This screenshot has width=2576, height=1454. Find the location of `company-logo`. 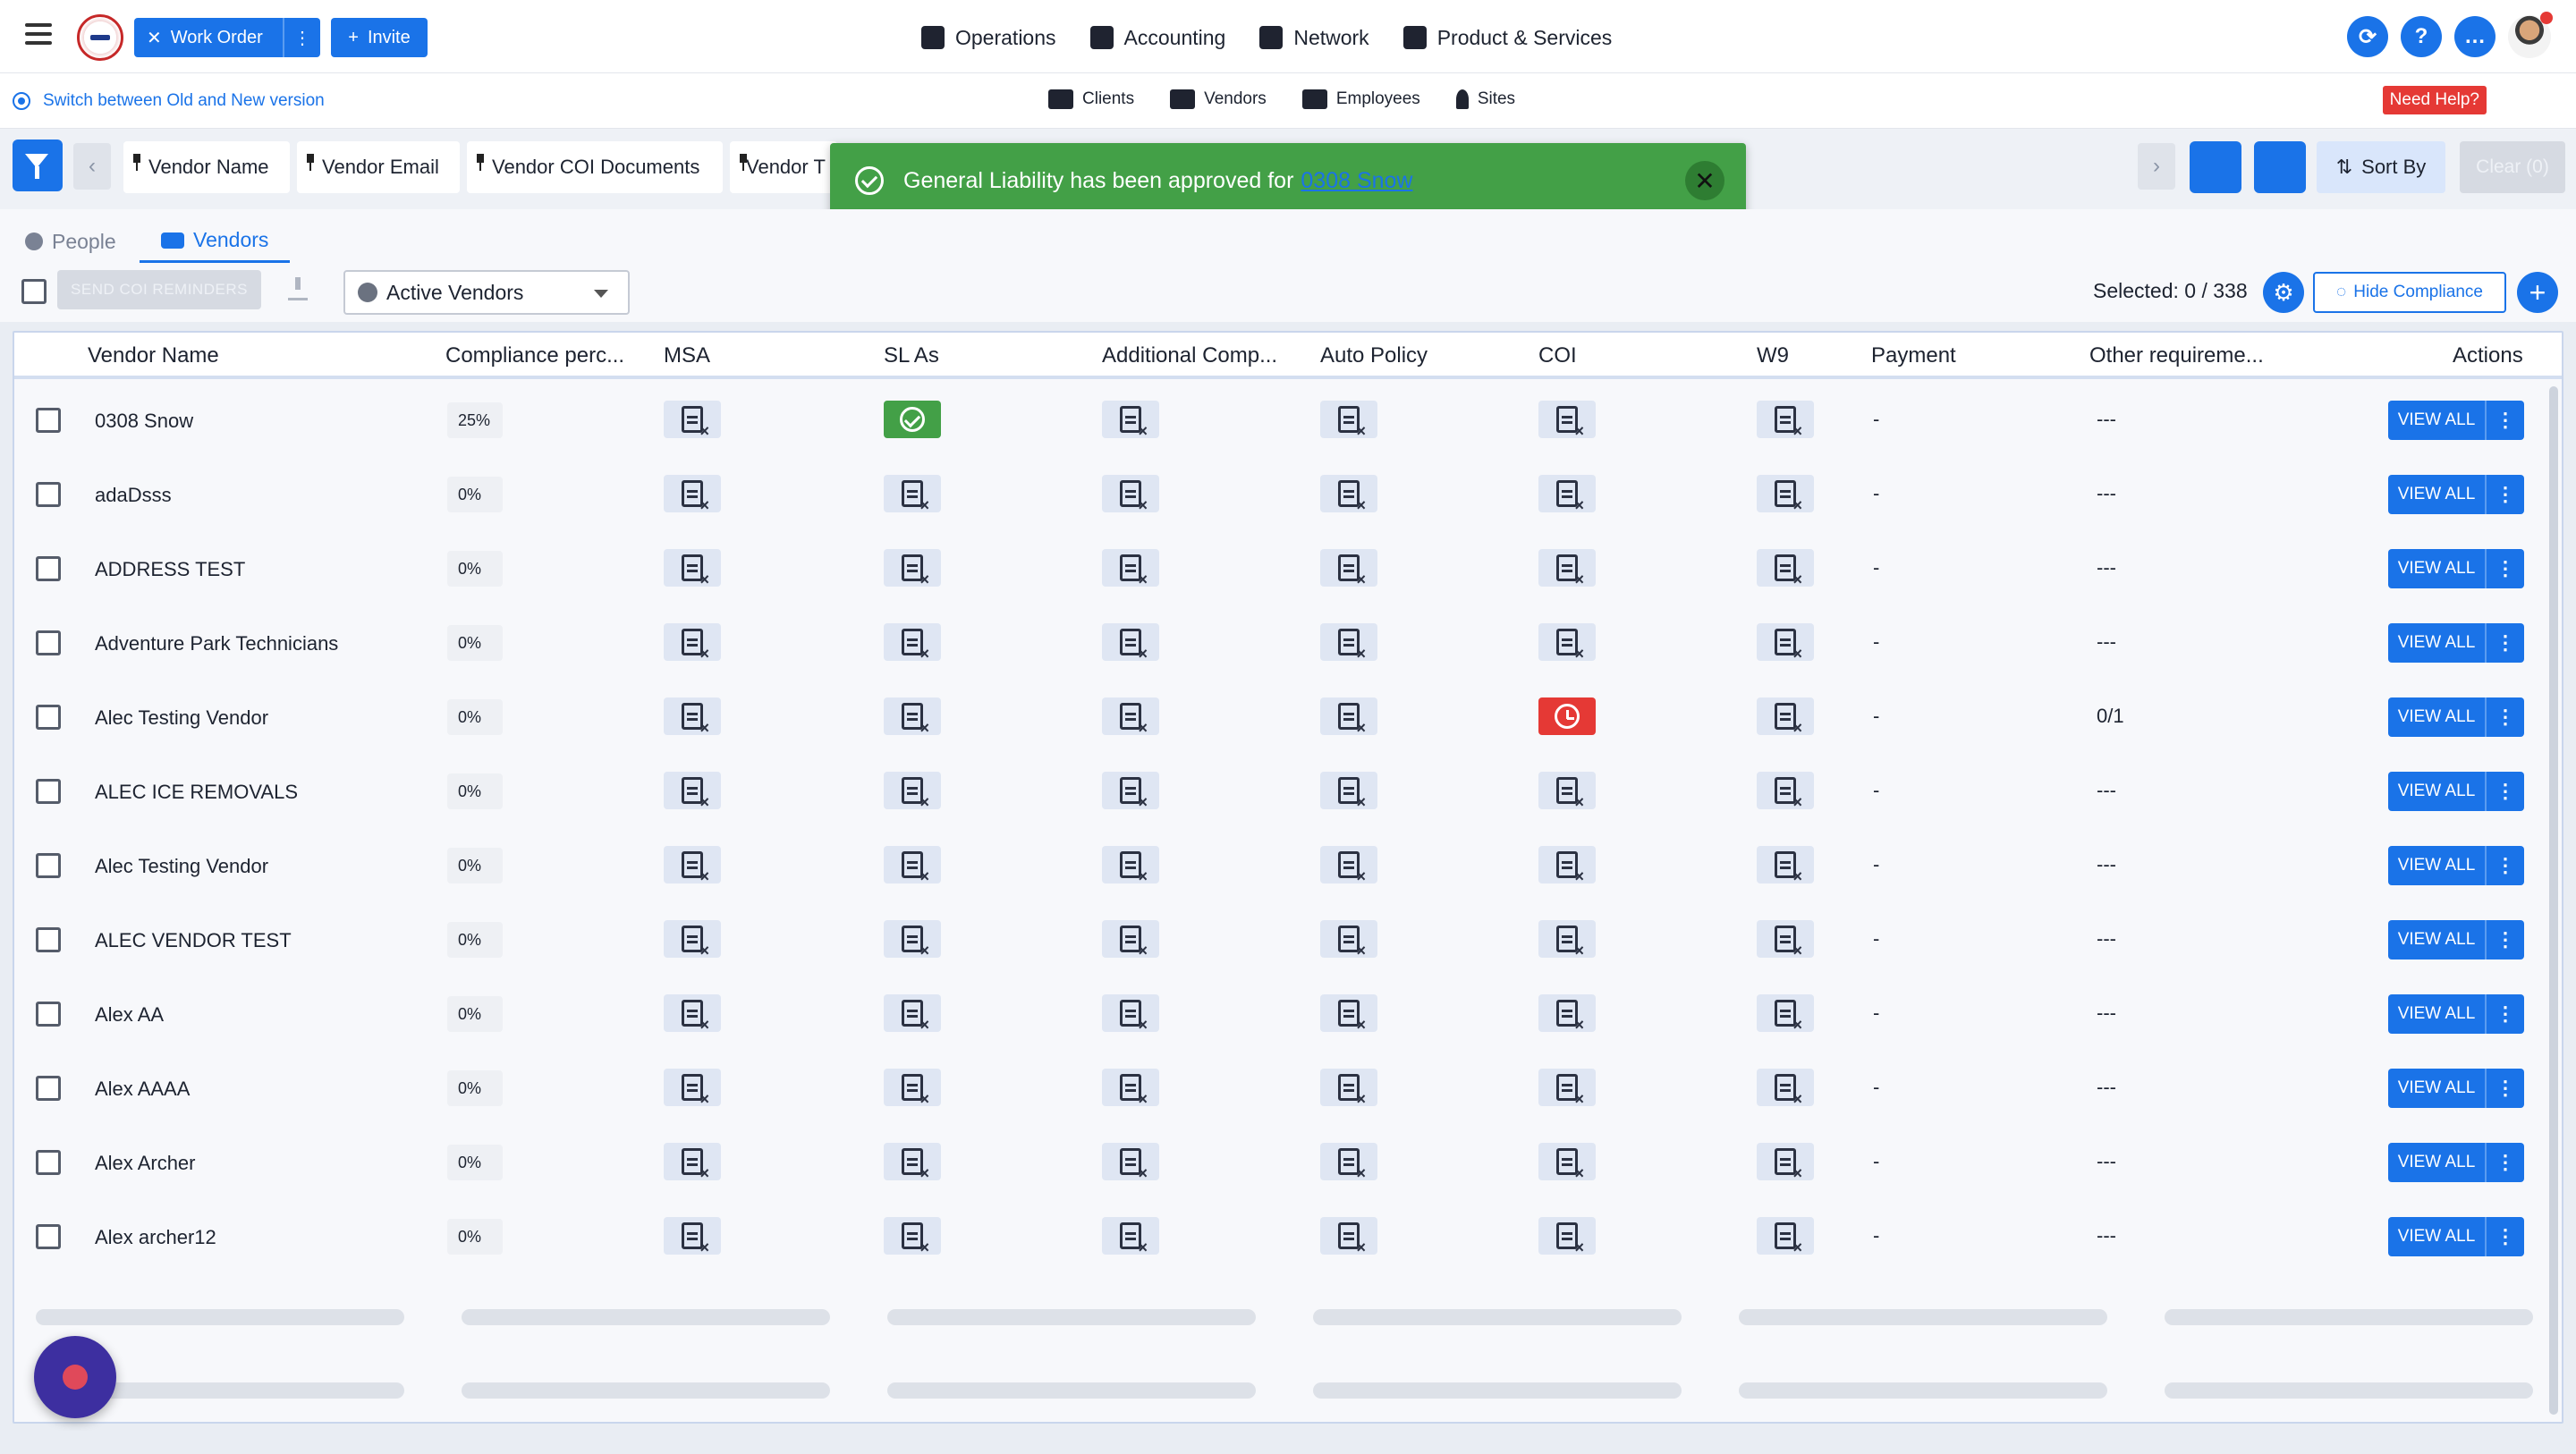

company-logo is located at coordinates (100, 37).